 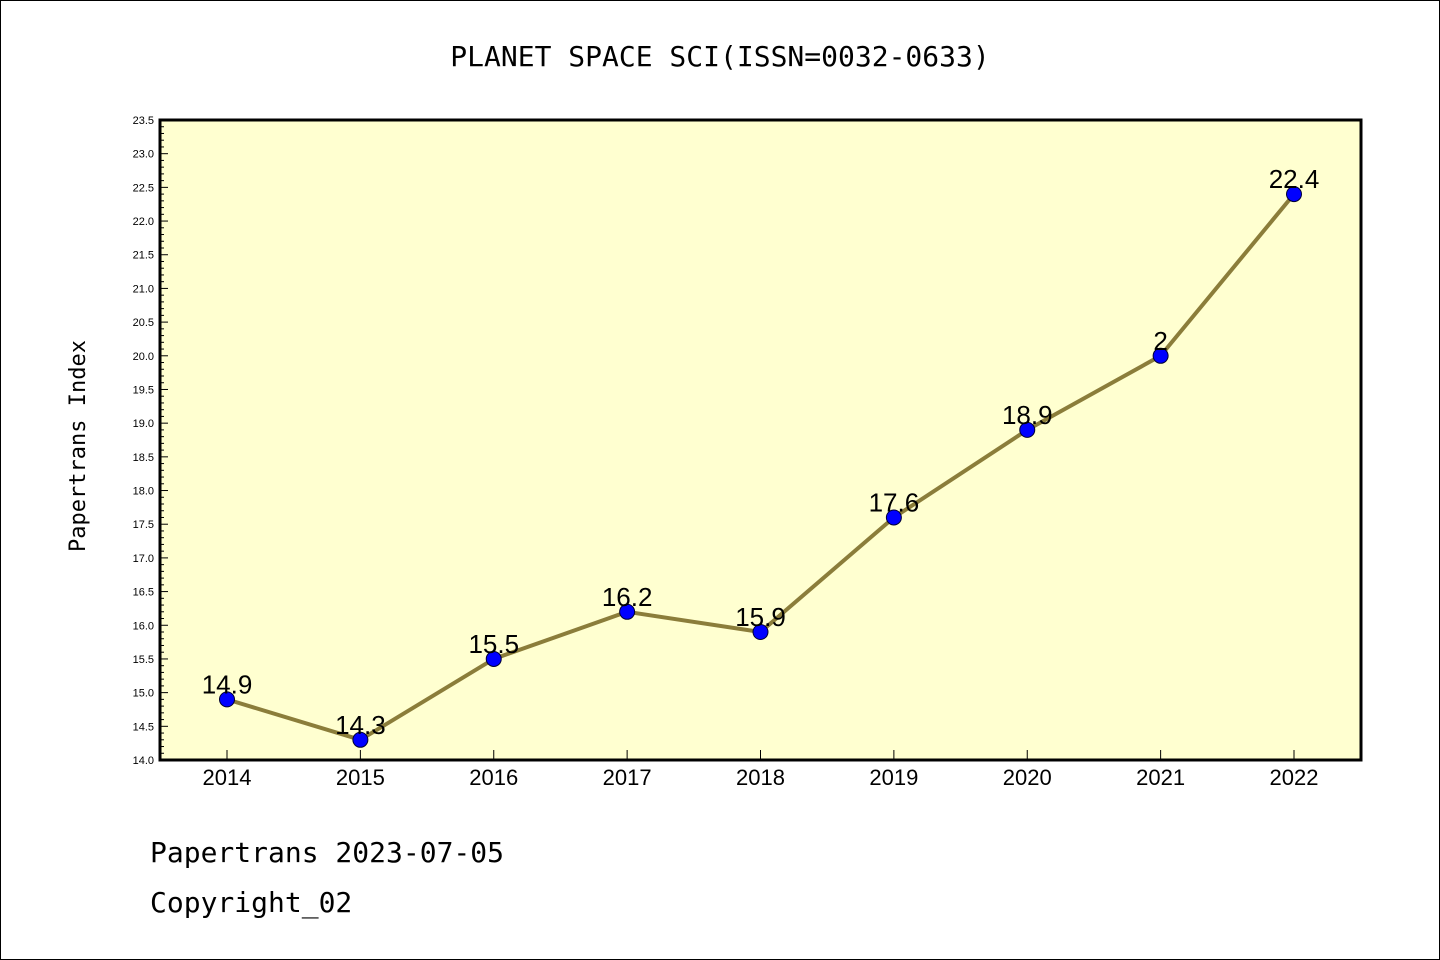 I want to click on y-tick-label: 19.0, so click(x=143, y=424).